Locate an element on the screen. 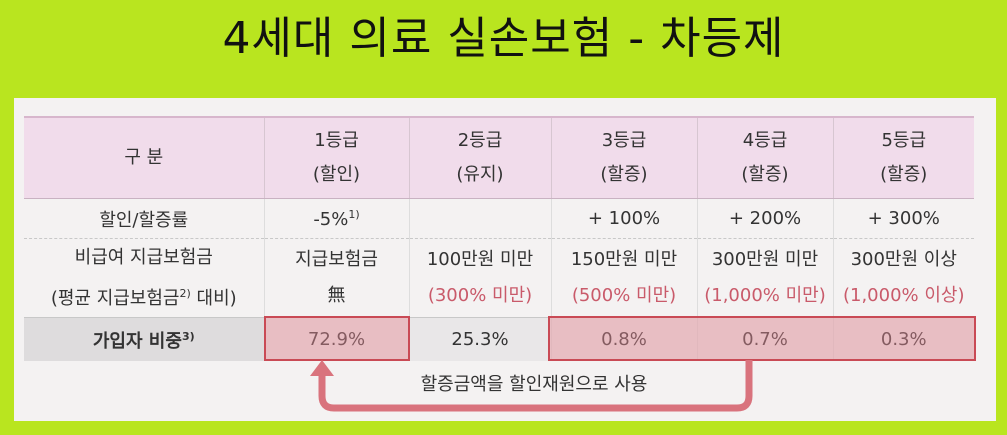 The width and height of the screenshot is (1007, 435). claim-cell: 지급보험금 無 is located at coordinates (336, 278).